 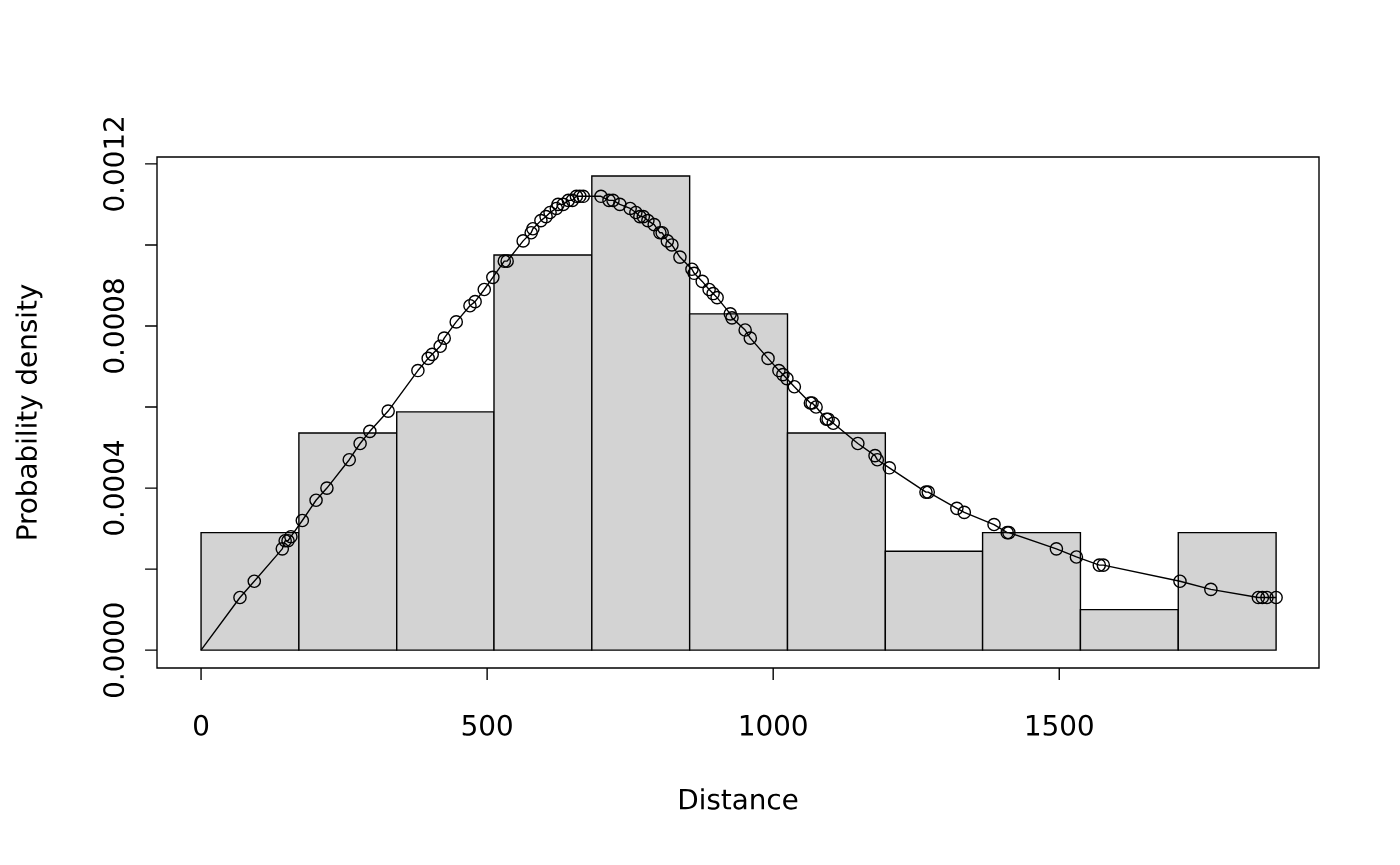 What do you see at coordinates (114, 650) in the screenshot?
I see `y-tick-label: 0.0000` at bounding box center [114, 650].